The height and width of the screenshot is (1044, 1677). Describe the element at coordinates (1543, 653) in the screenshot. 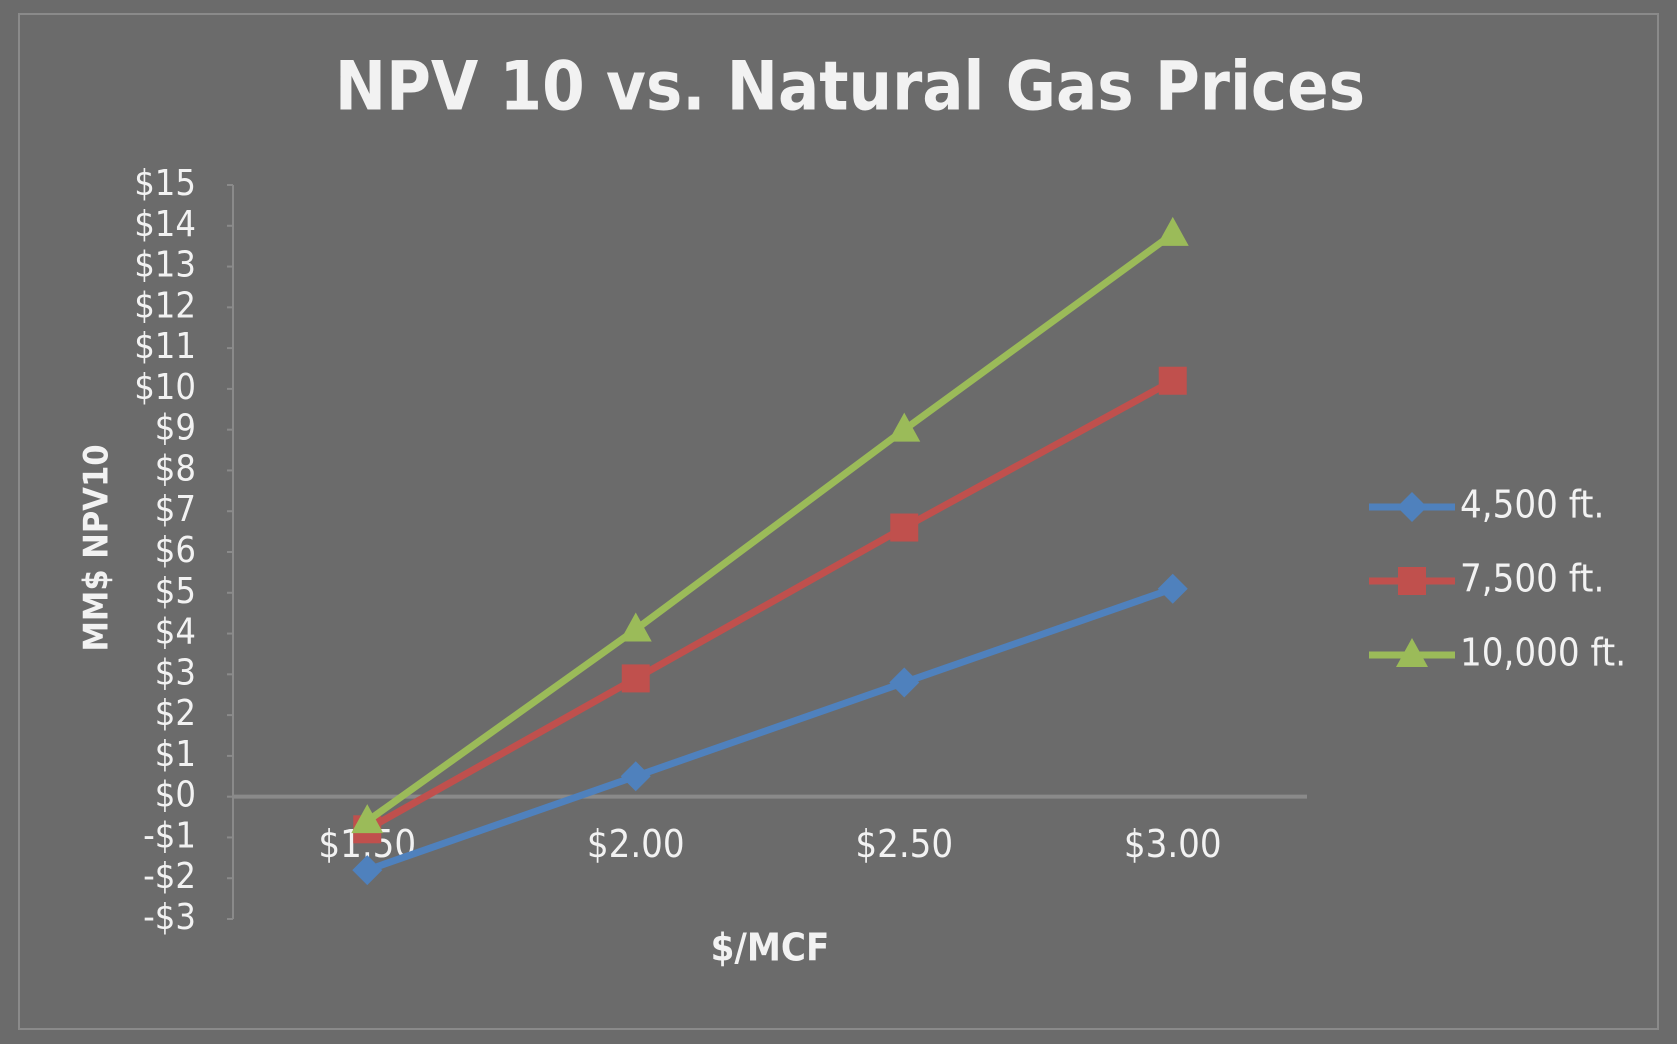

I see `legend-label: 10,000 ft.` at that location.